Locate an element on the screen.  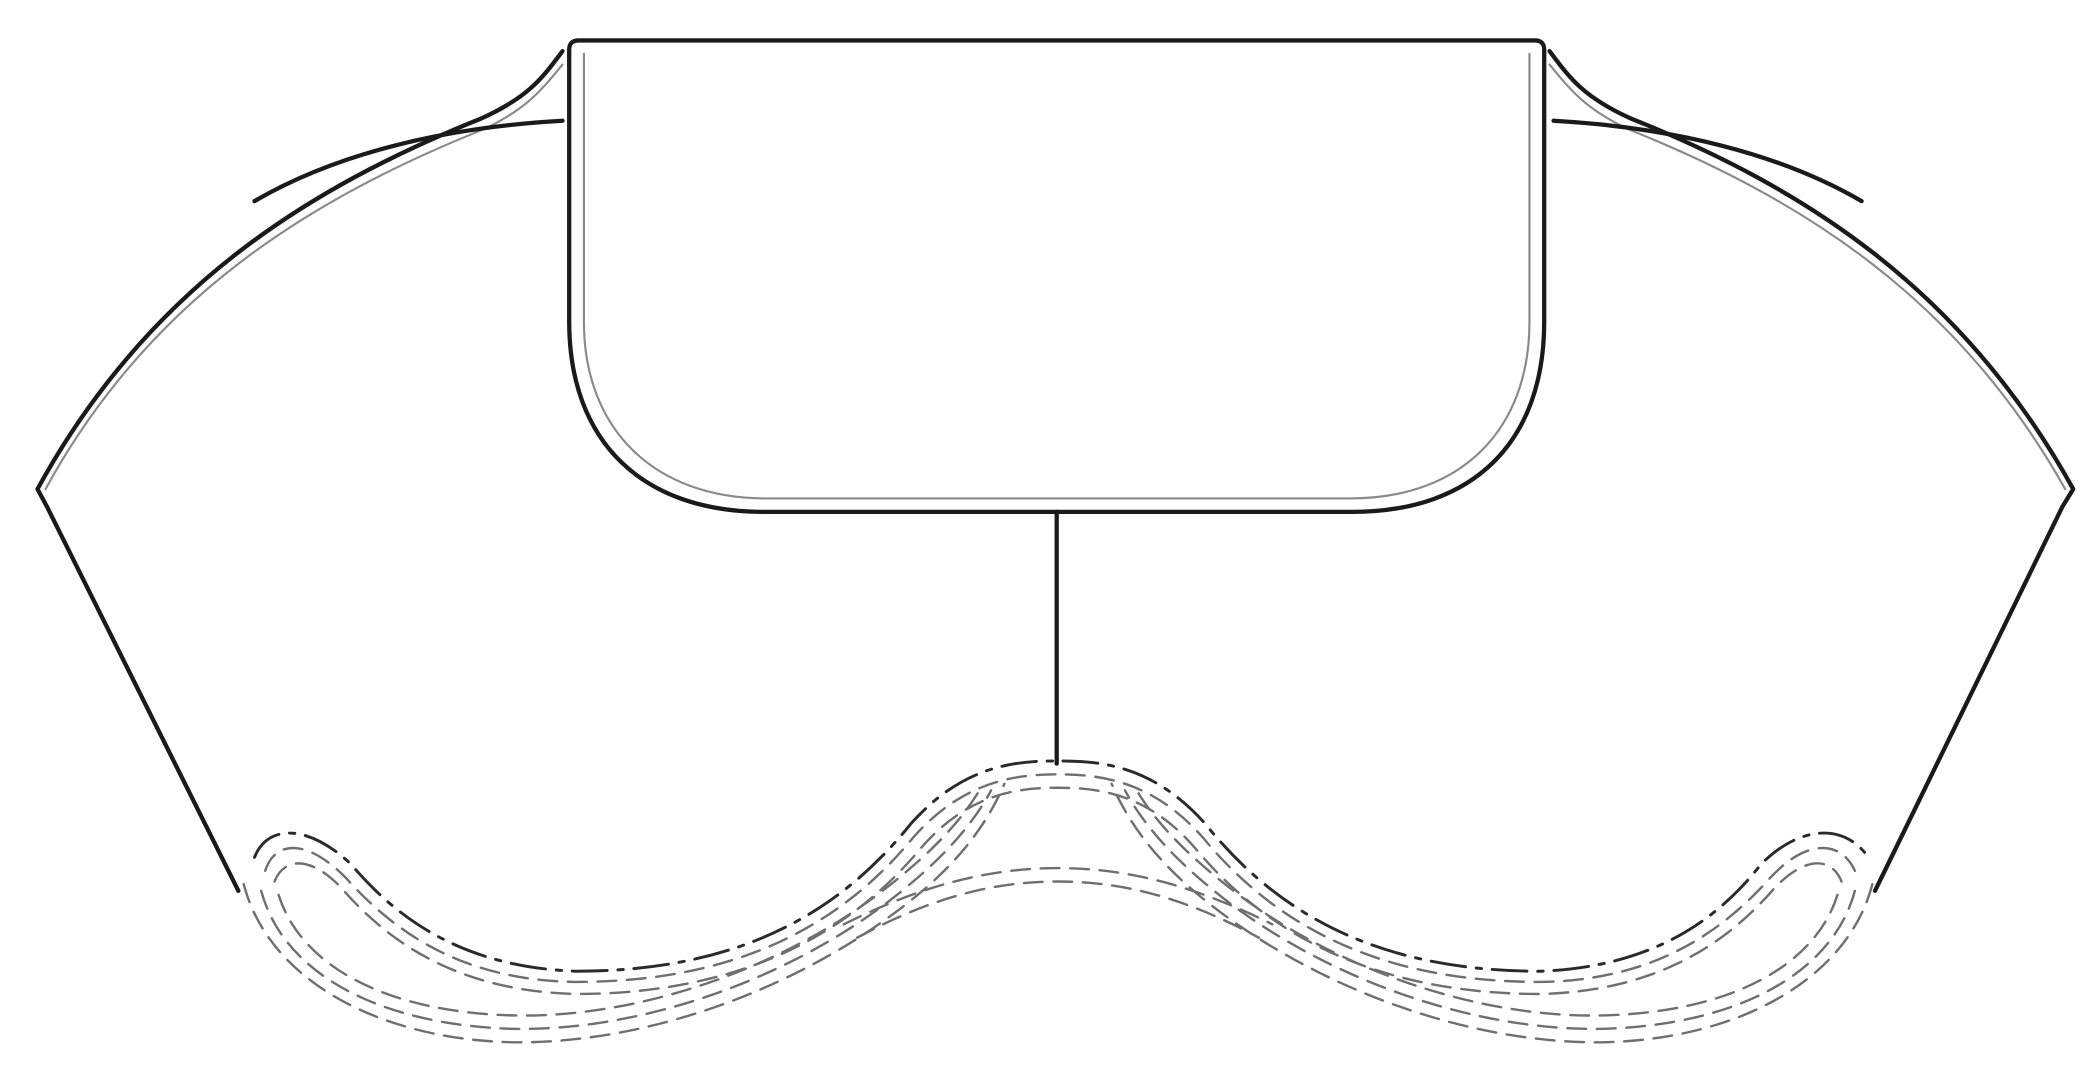
left-shoulder-line is located at coordinates (408, 161).